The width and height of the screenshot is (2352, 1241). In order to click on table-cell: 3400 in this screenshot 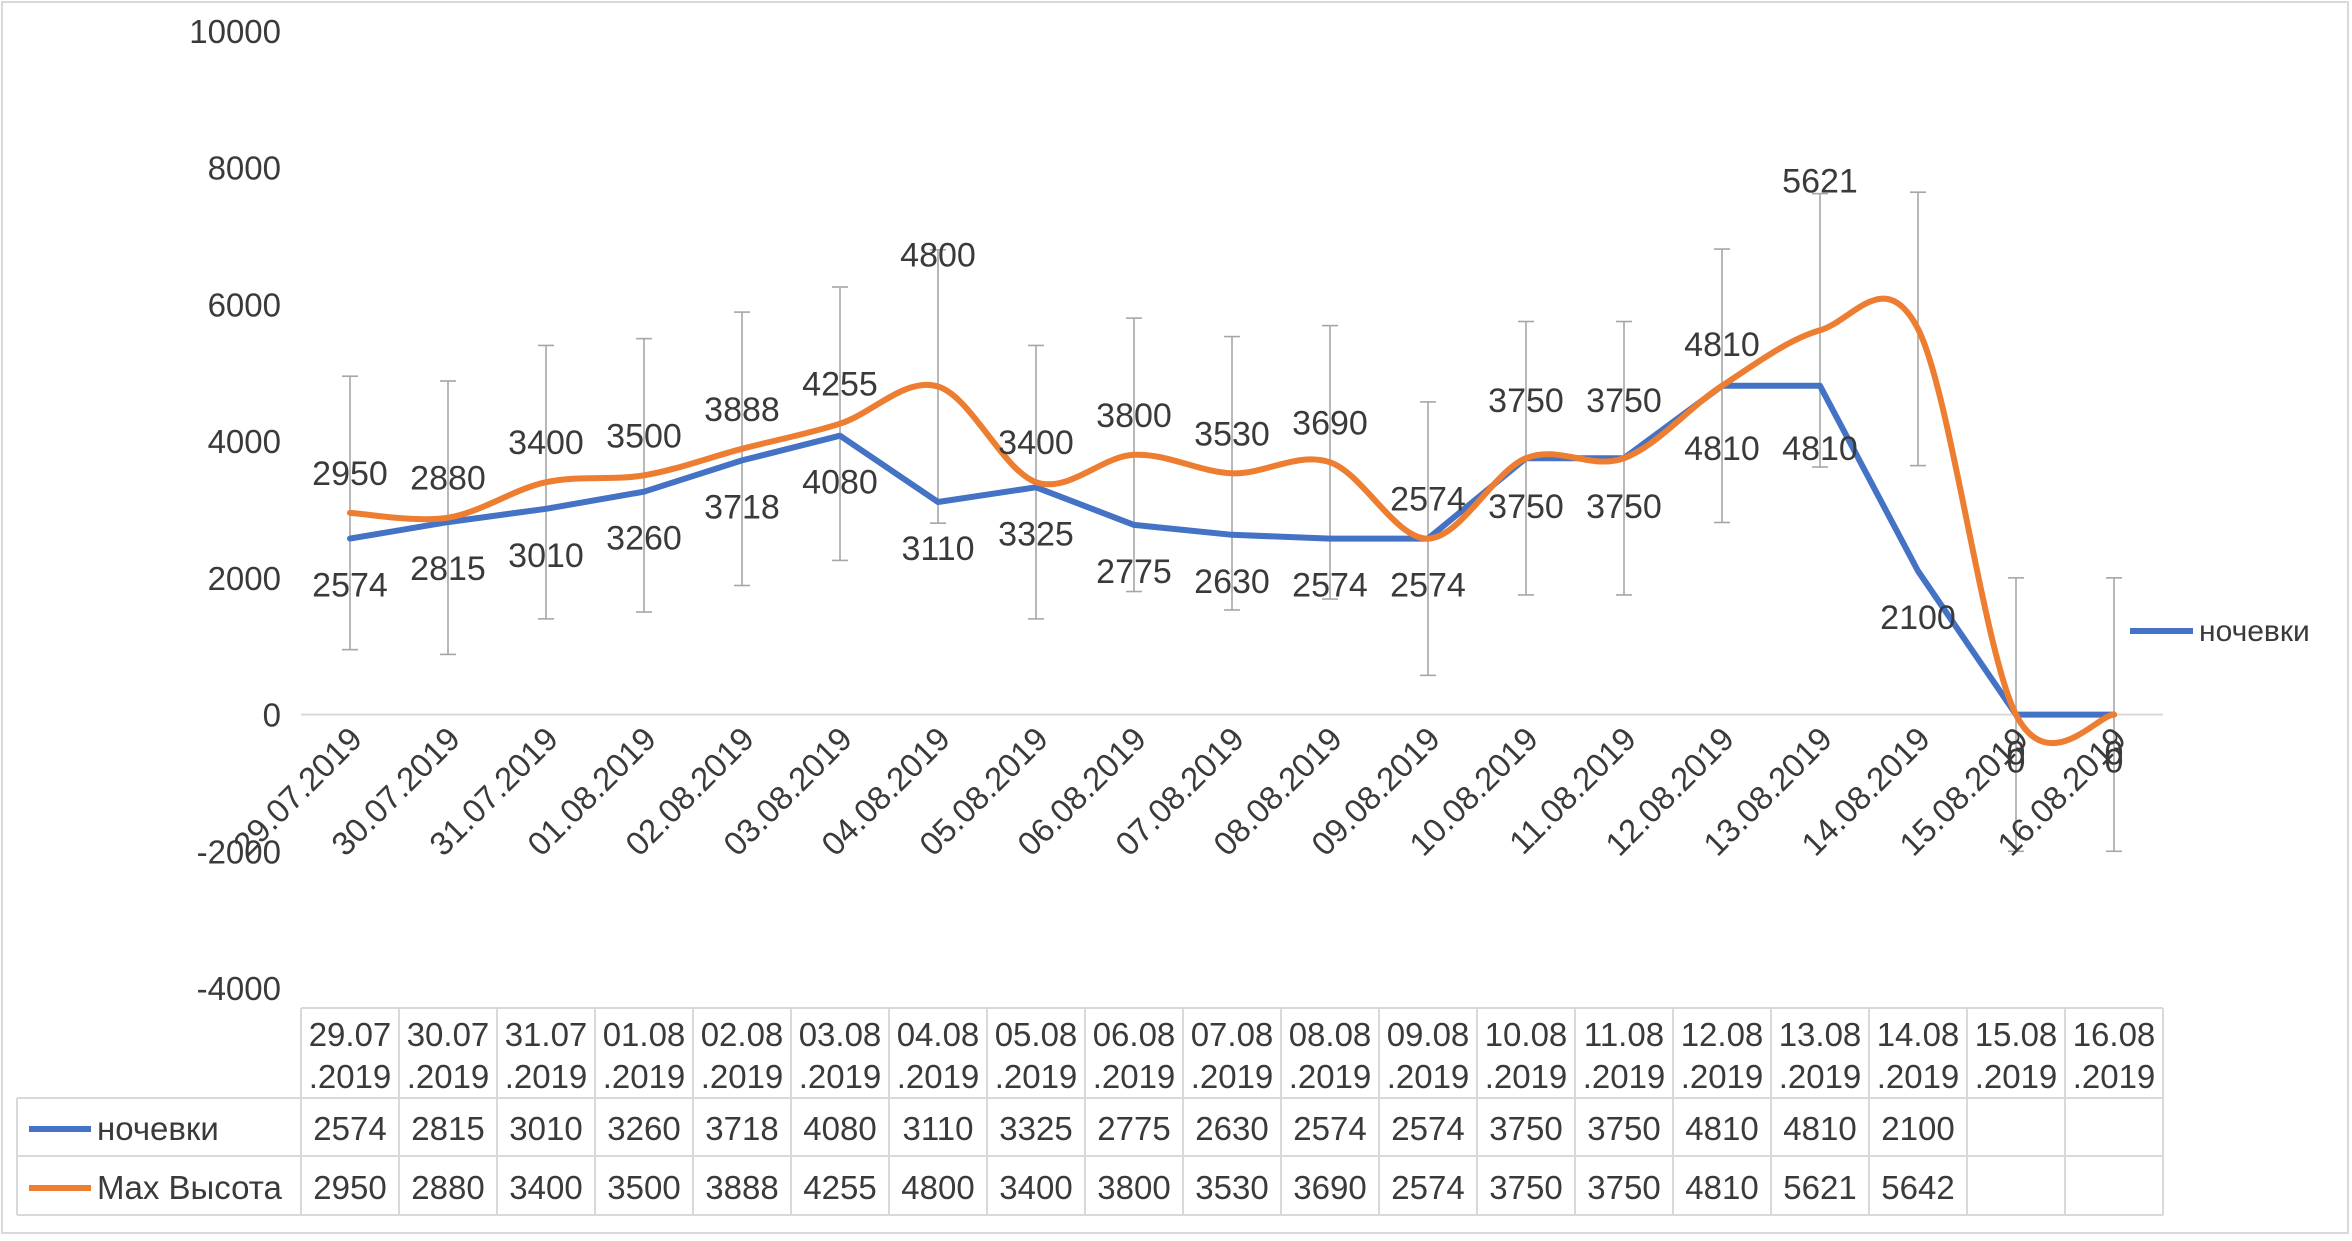, I will do `click(1035, 1187)`.